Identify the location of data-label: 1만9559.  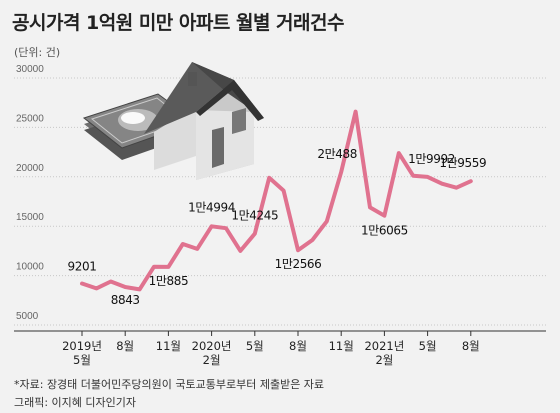
(462, 163).